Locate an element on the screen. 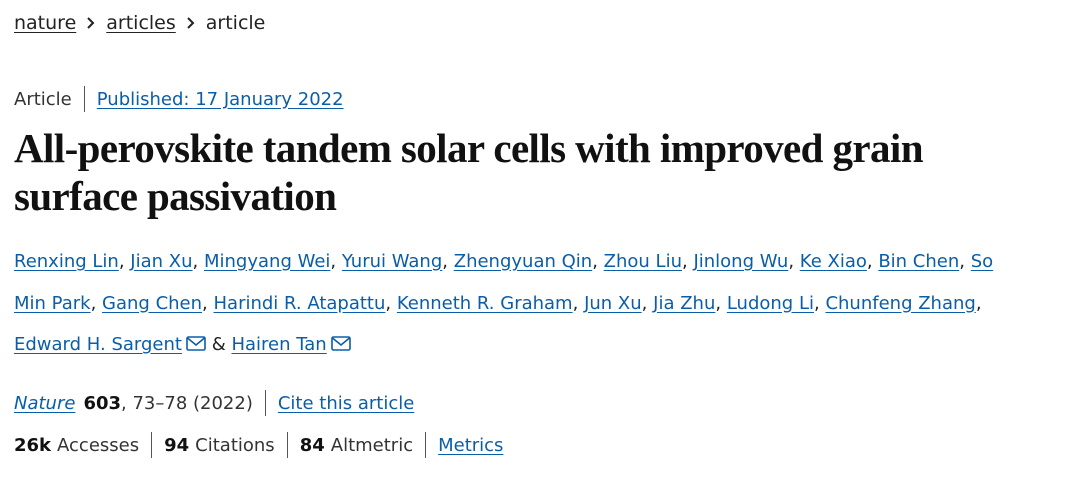  breadcrumb: nature articles article is located at coordinates (139, 23).